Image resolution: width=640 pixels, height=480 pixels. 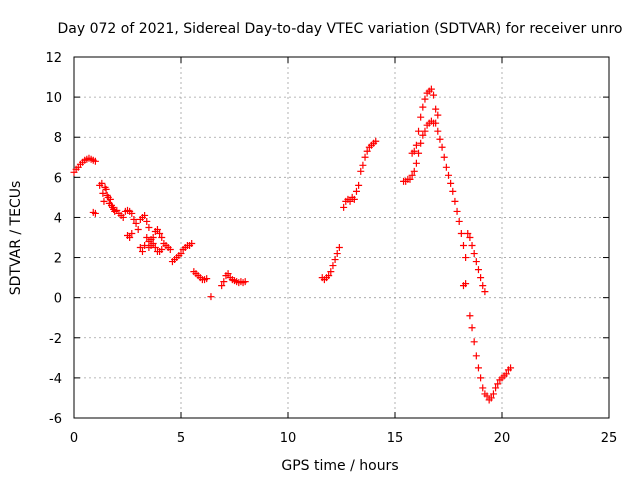 What do you see at coordinates (53, 98) in the screenshot?
I see `y-tick-label: 10` at bounding box center [53, 98].